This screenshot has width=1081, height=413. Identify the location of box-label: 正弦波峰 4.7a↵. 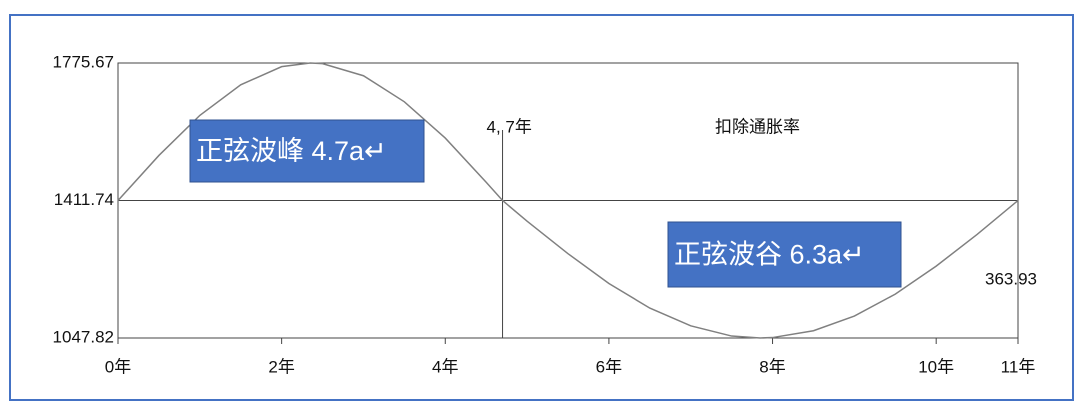
(291, 151).